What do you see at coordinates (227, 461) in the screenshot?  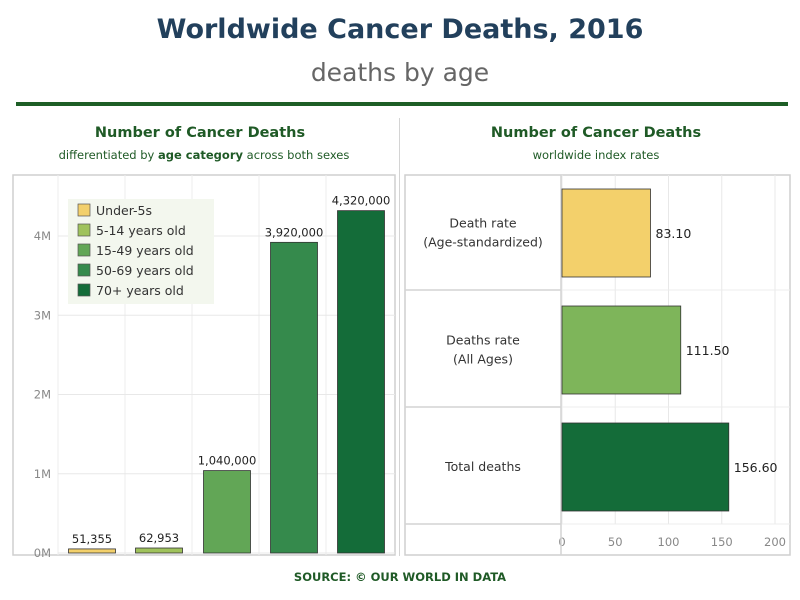 I see `bar-value-label: 1,040,000` at bounding box center [227, 461].